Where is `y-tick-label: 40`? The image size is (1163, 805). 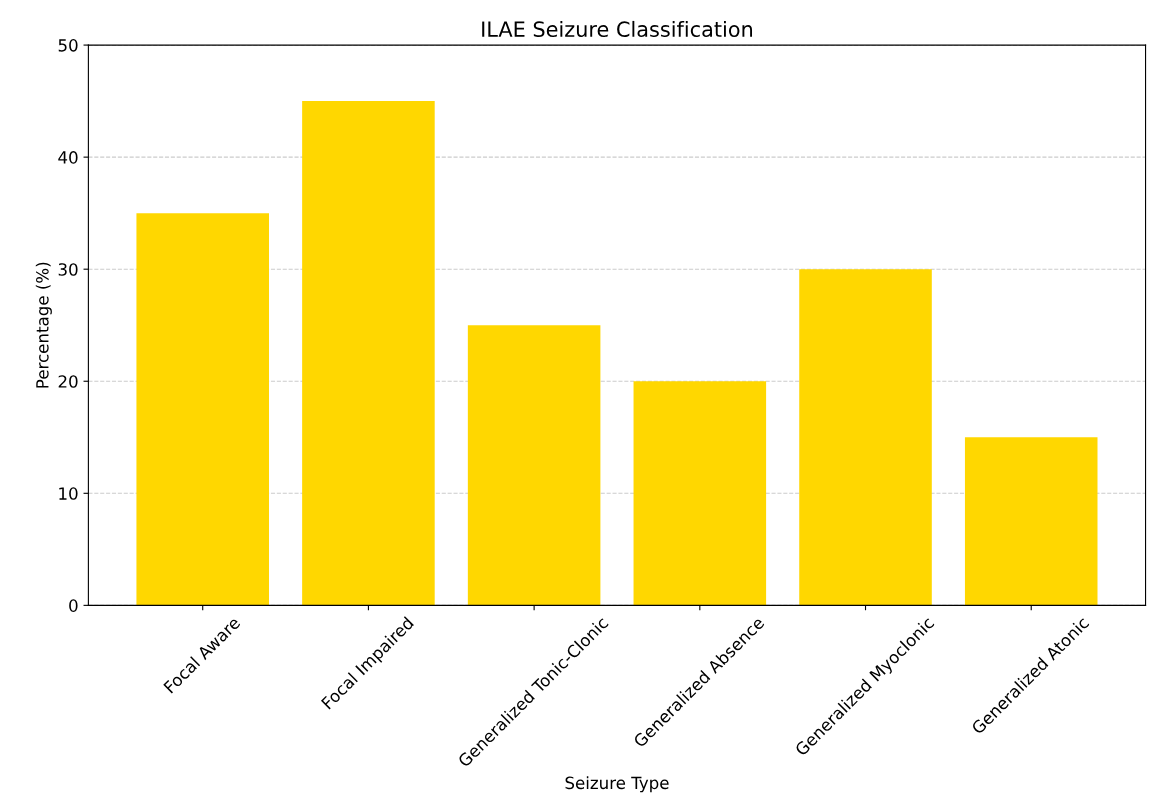
y-tick-label: 40 is located at coordinates (68, 157).